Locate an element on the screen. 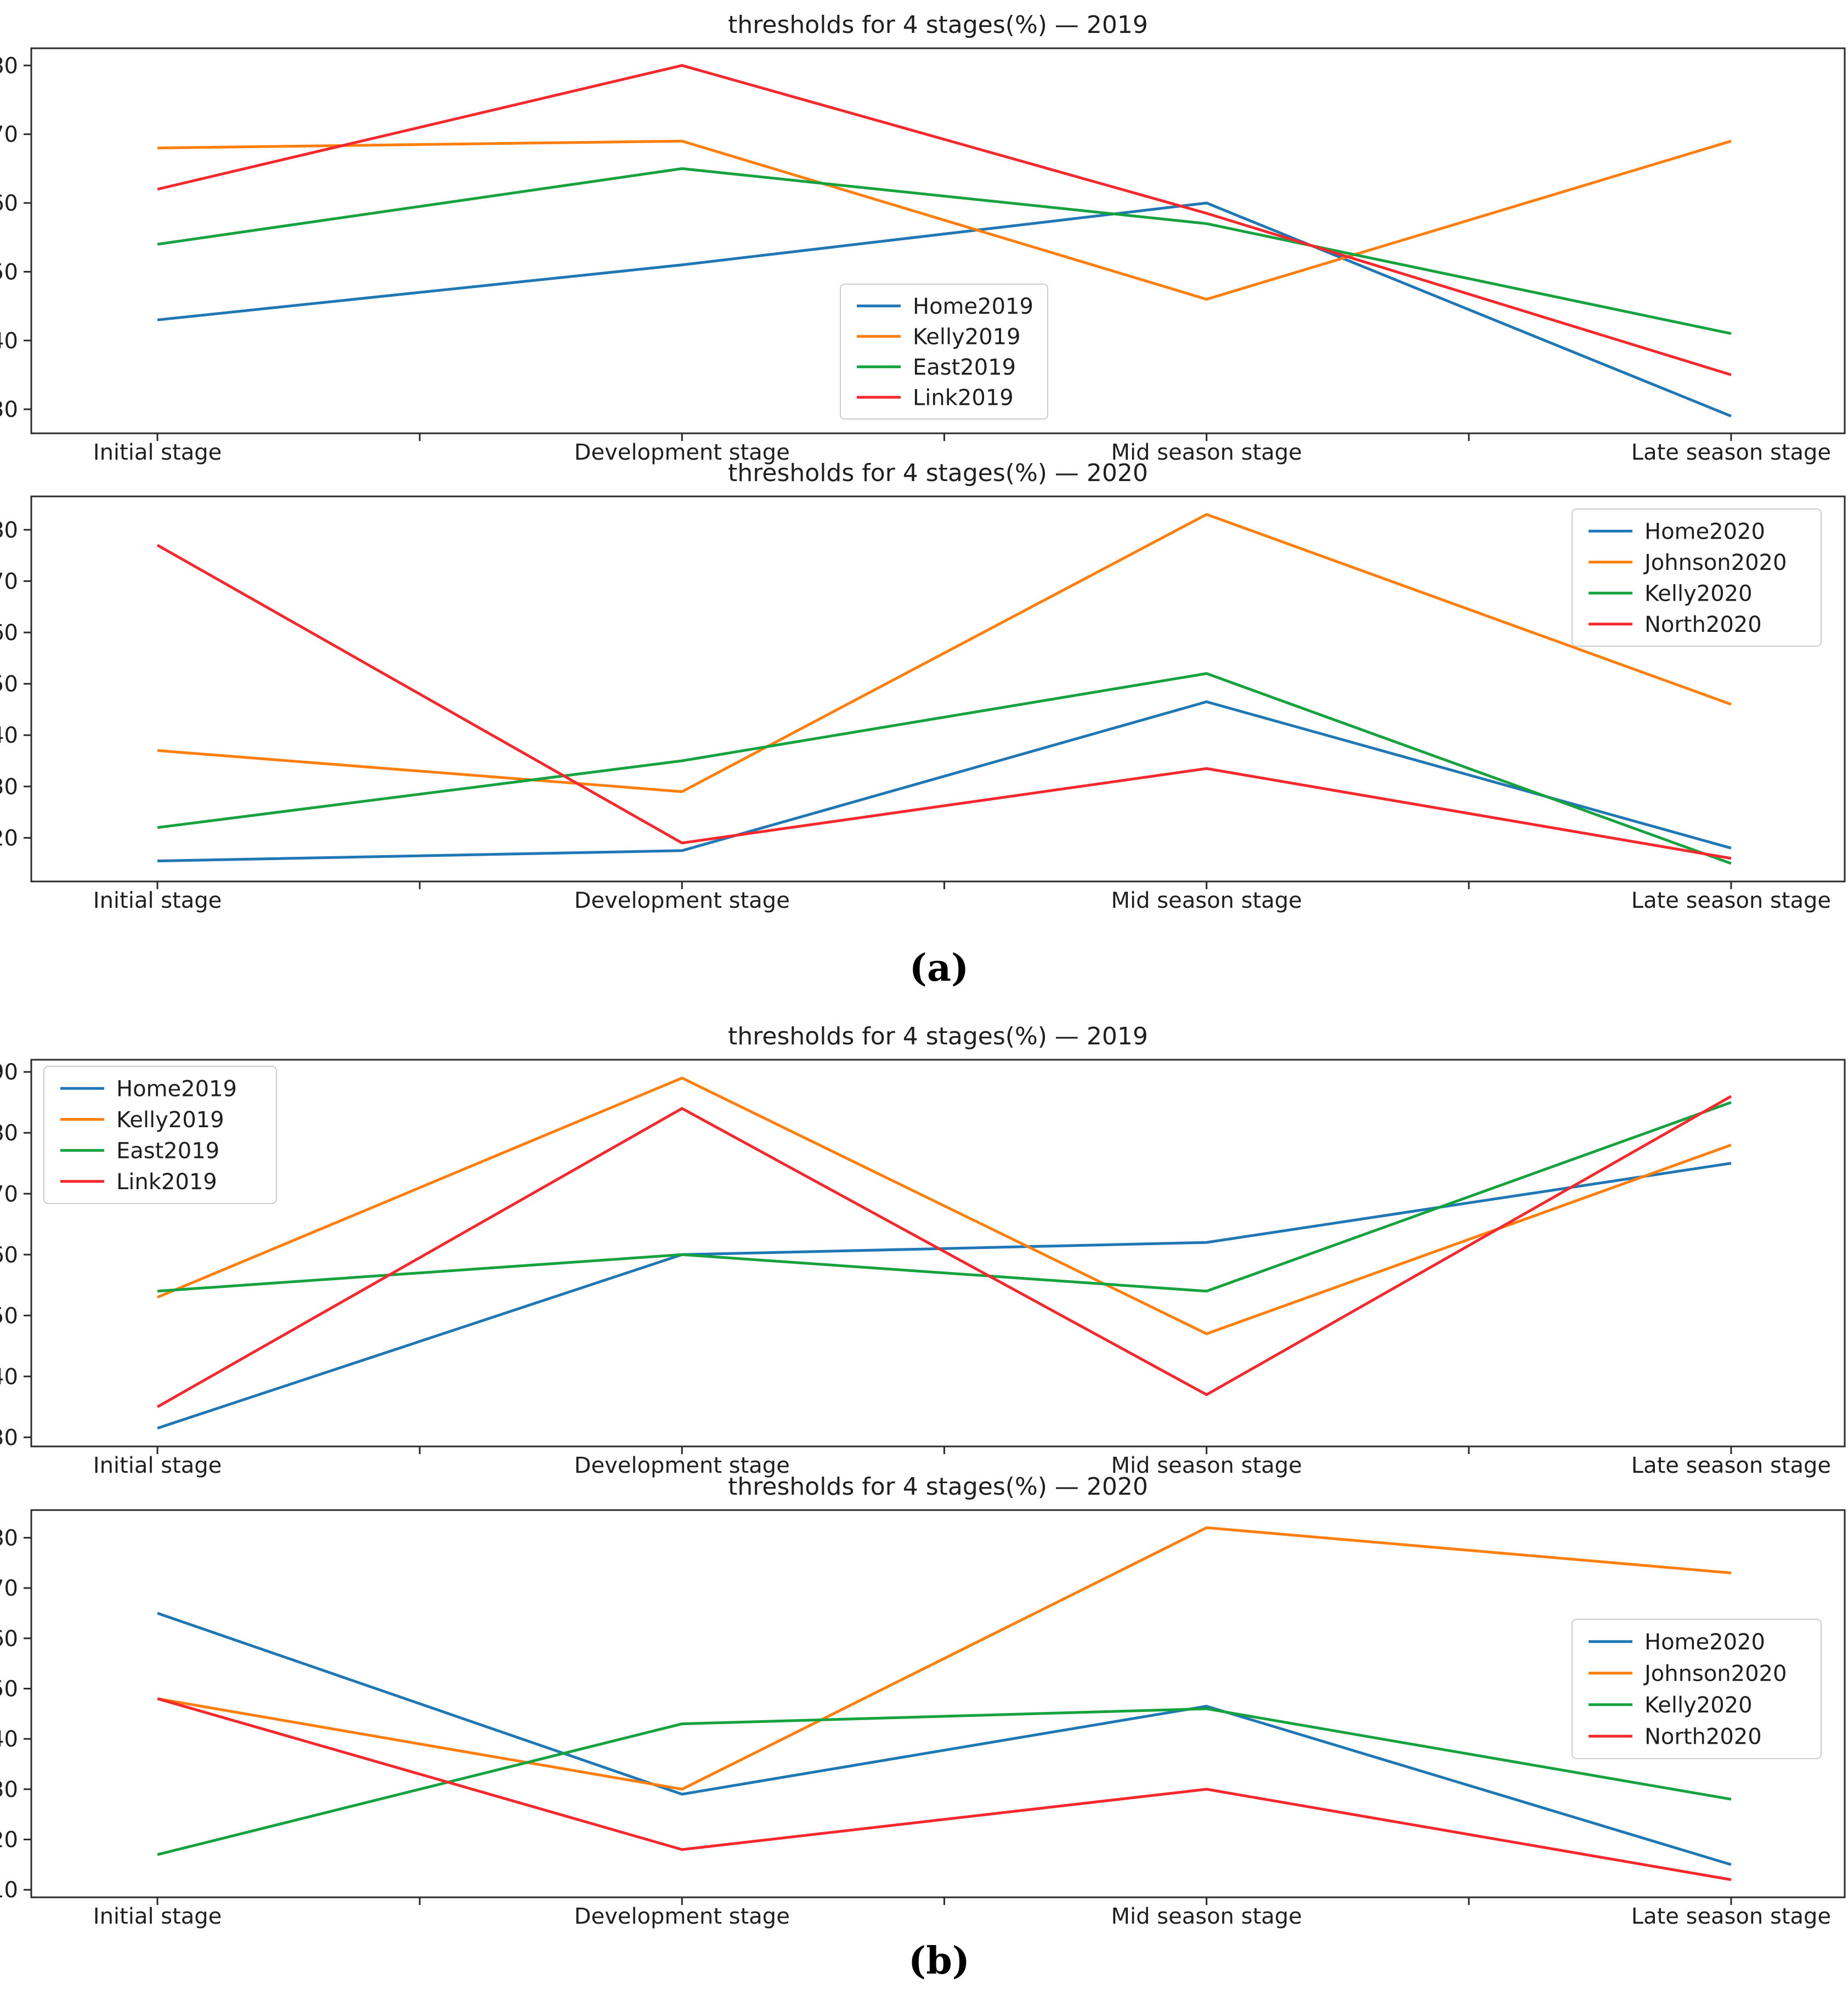 The image size is (1848, 2001). panel-label-b: (b) is located at coordinates (939, 1961).